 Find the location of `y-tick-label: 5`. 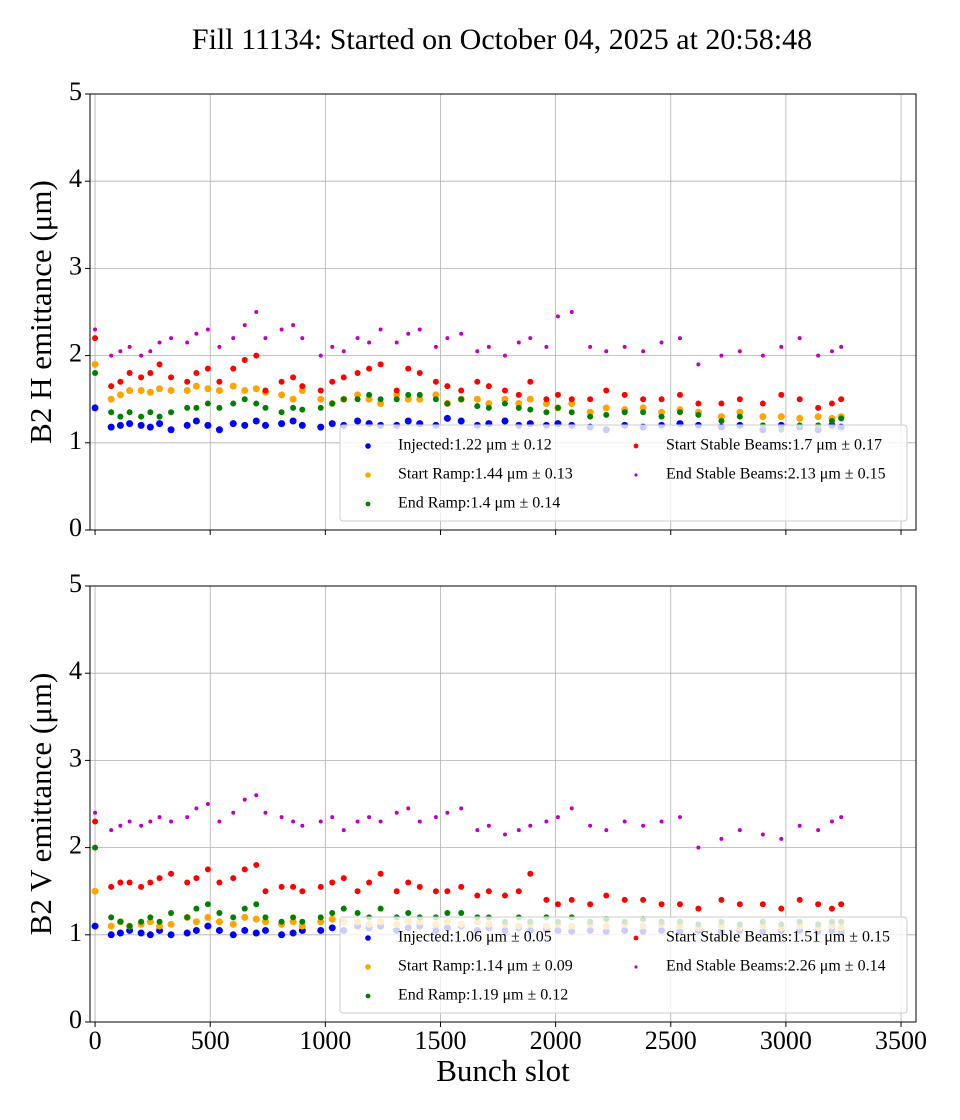

y-tick-label: 5 is located at coordinates (75, 583).